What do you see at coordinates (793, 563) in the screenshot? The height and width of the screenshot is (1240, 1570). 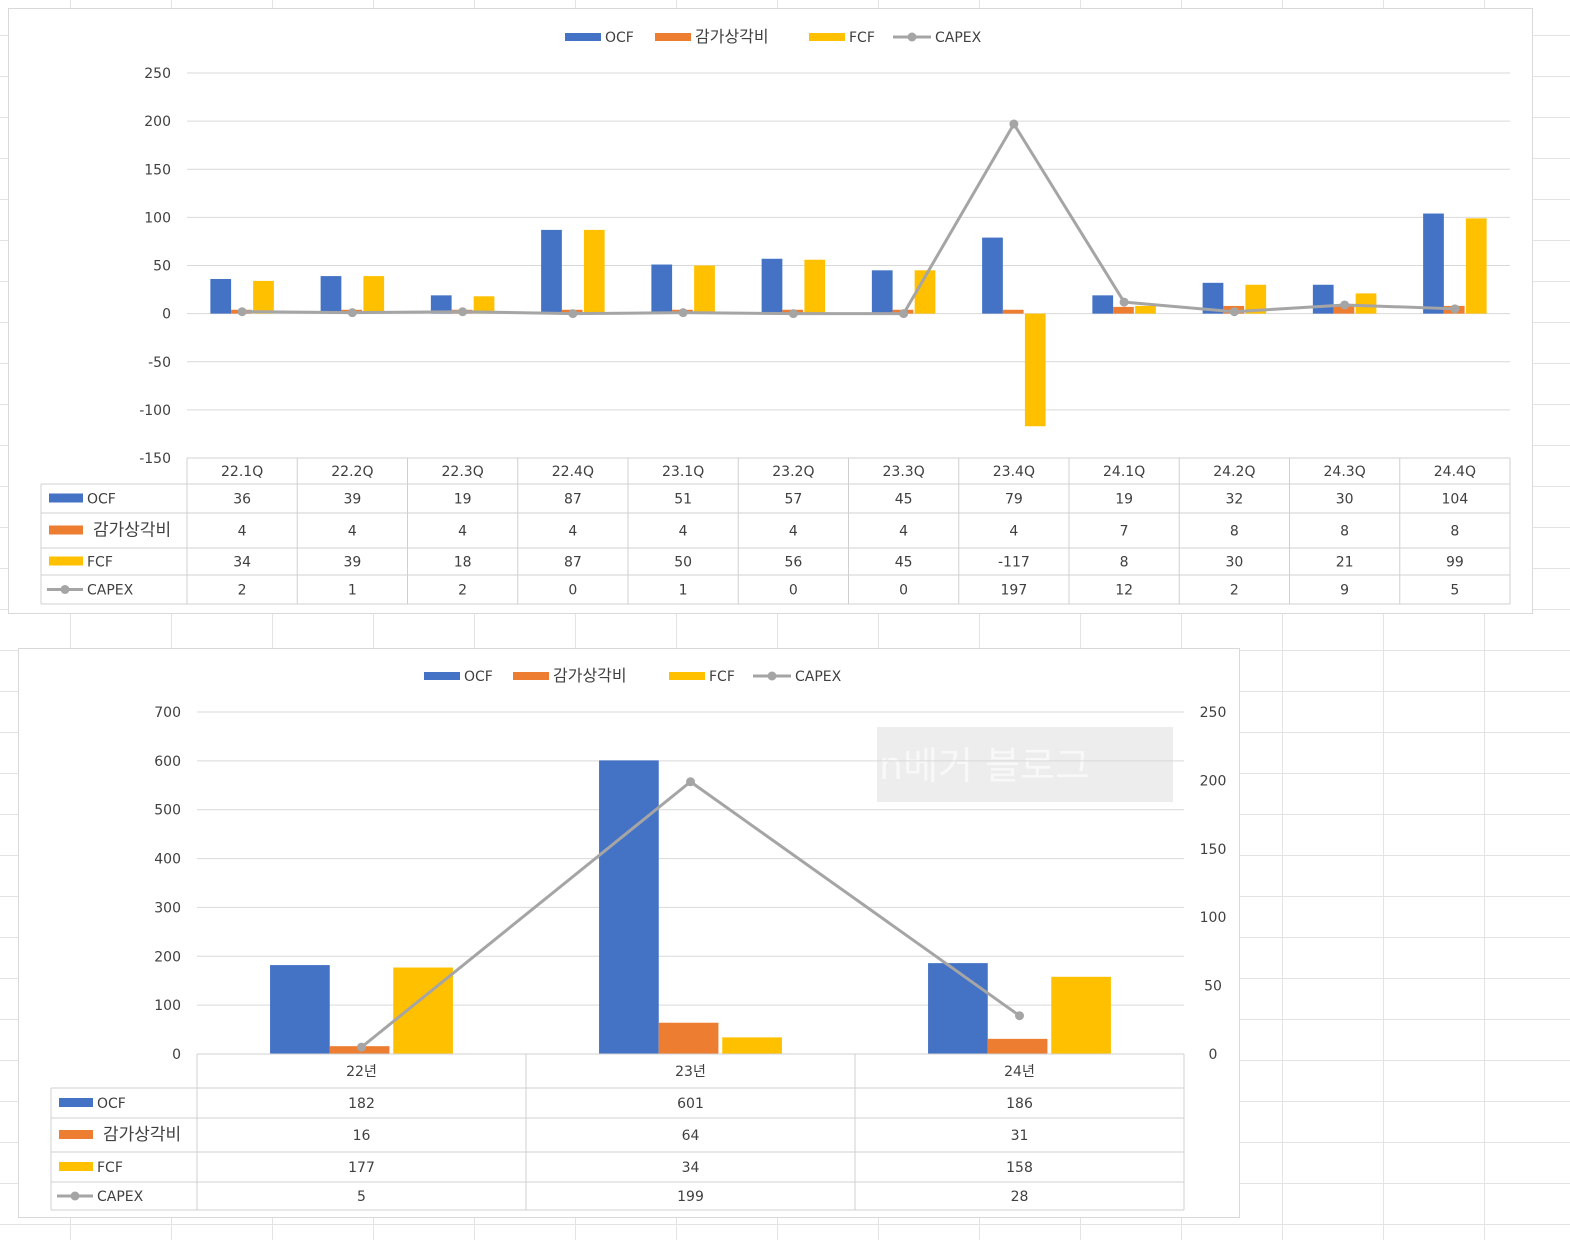 I see `table-cell: 56` at bounding box center [793, 563].